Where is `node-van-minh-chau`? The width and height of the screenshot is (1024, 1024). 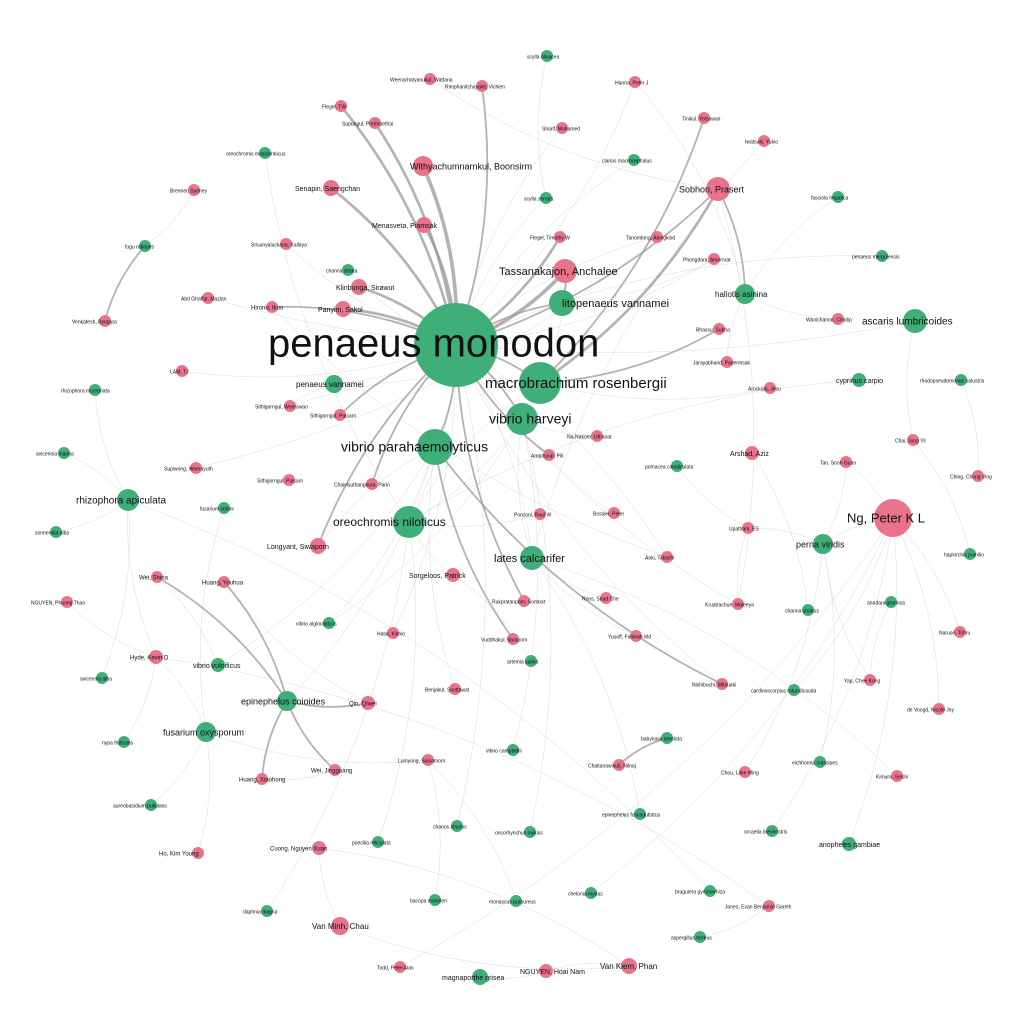
node-van-minh-chau is located at coordinates (340, 926).